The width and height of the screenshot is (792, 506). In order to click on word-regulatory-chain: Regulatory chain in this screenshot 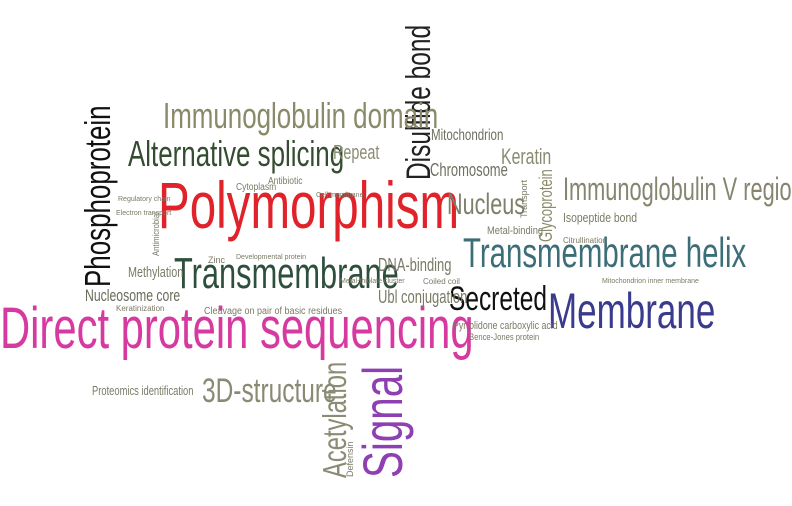, I will do `click(144, 199)`.